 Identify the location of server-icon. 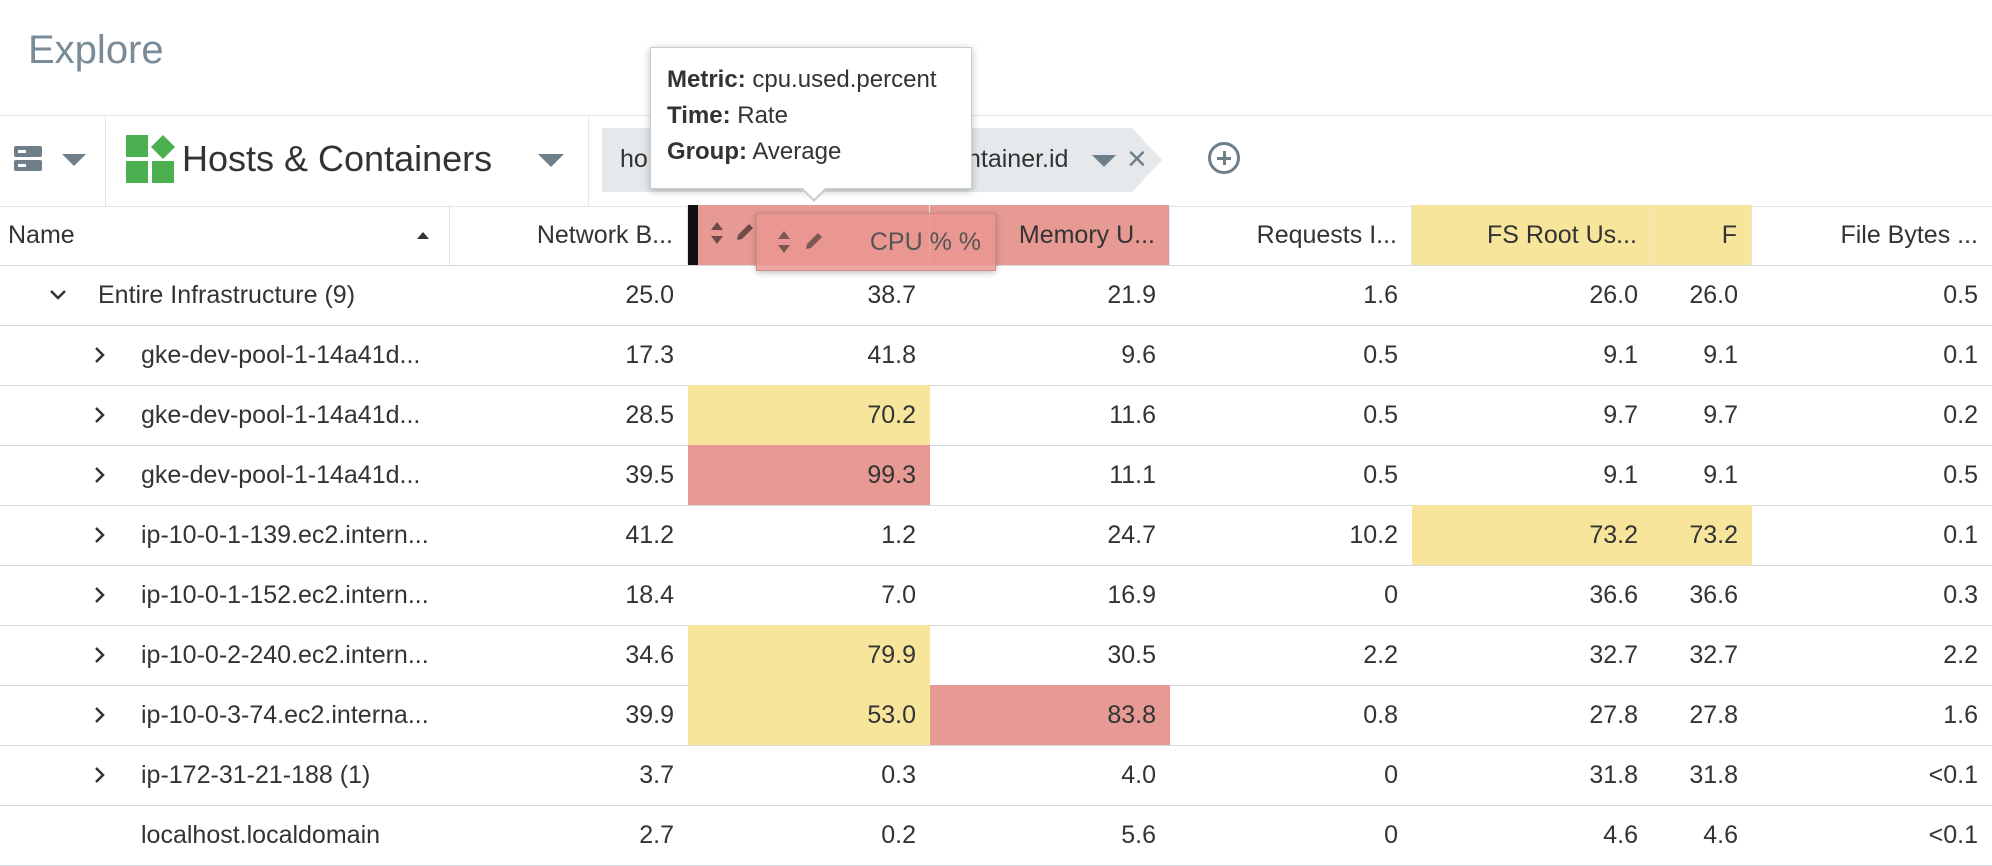
(28, 158).